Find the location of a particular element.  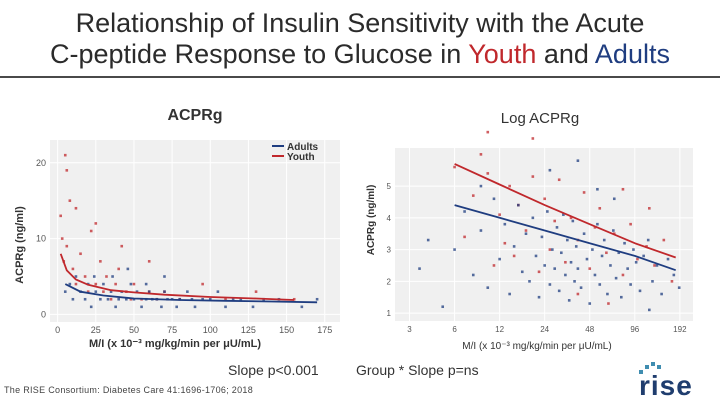

log-acprg-x-axis-label: M/I (x 10⁻³ mg/kg/min per μU/mL) is located at coordinates (536, 346).